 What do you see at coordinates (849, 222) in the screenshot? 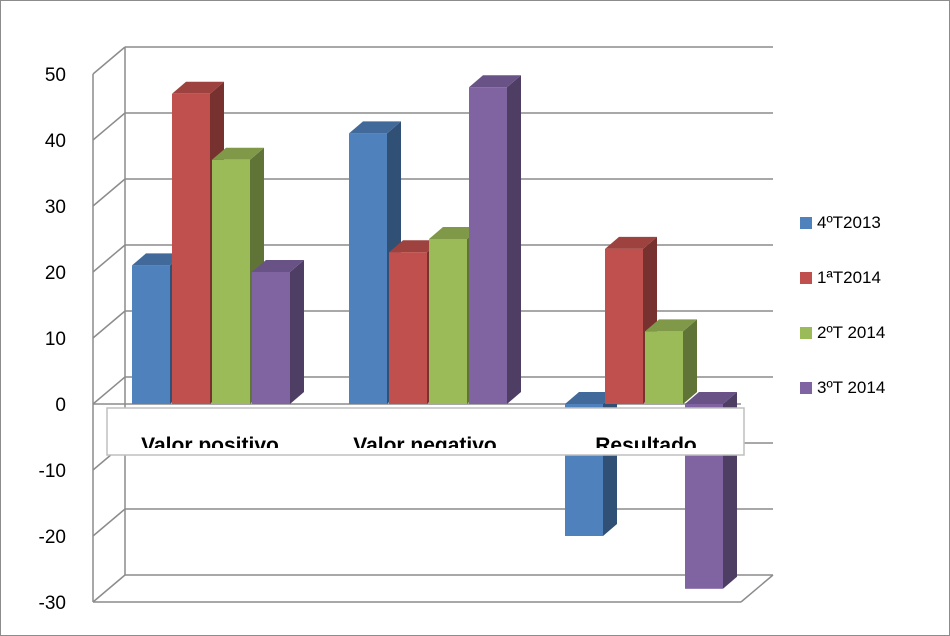
I see `legend-label: 4ºT2013` at bounding box center [849, 222].